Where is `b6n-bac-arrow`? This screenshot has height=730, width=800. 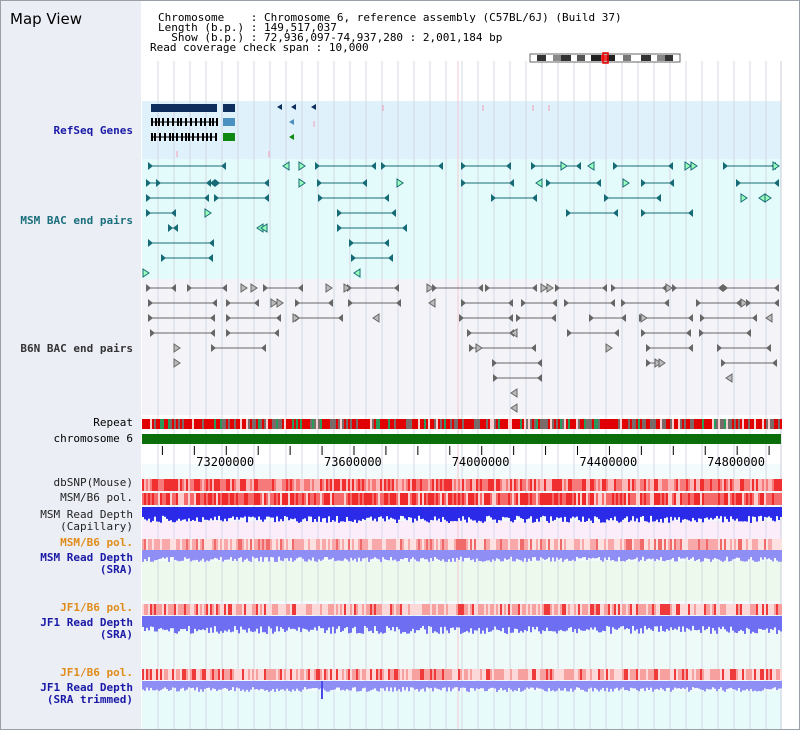 b6n-bac-arrow is located at coordinates (244, 288).